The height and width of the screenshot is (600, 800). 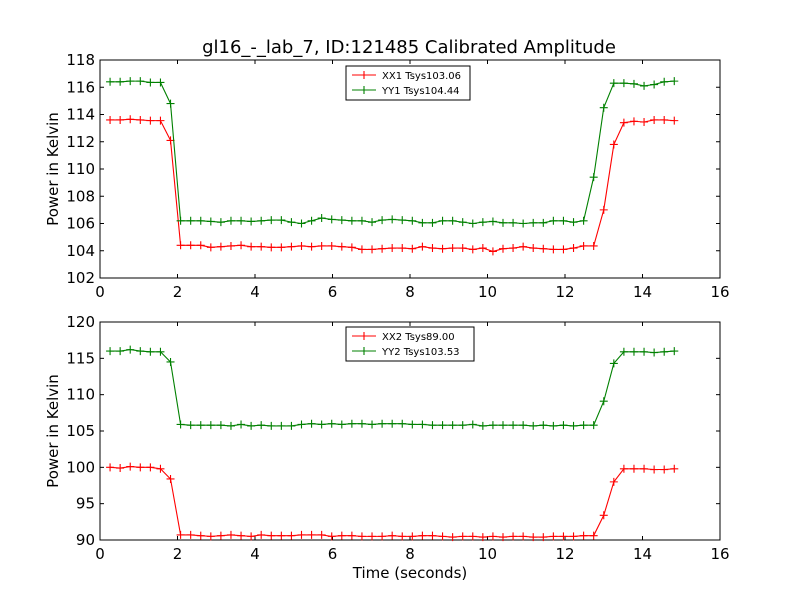 I want to click on x-tick-label: 4, so click(x=255, y=292).